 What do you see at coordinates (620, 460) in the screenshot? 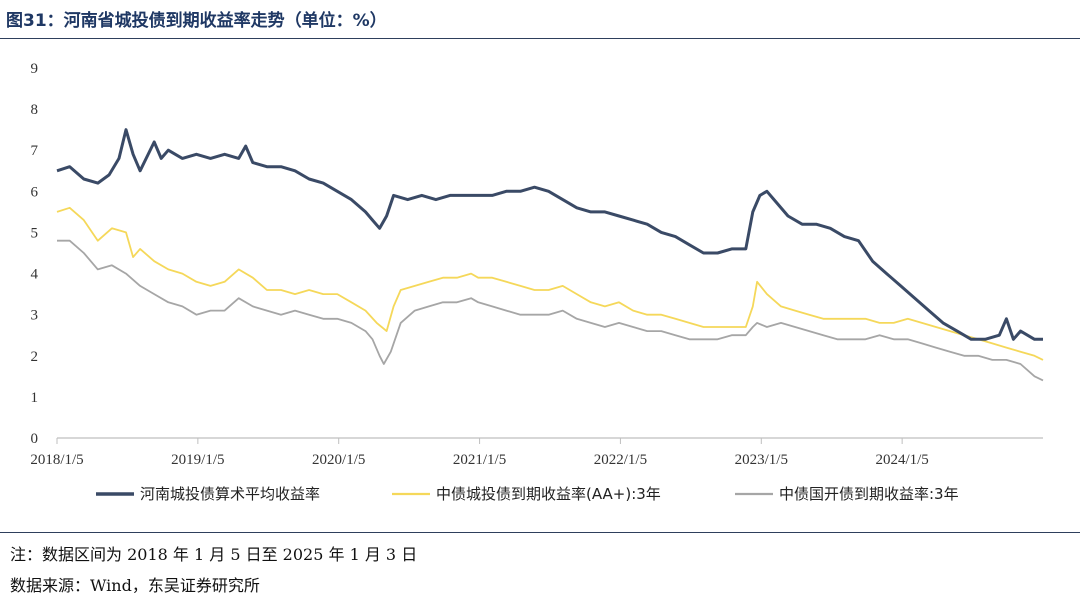
I see `x-tick-label: 2022/1/5` at bounding box center [620, 460].